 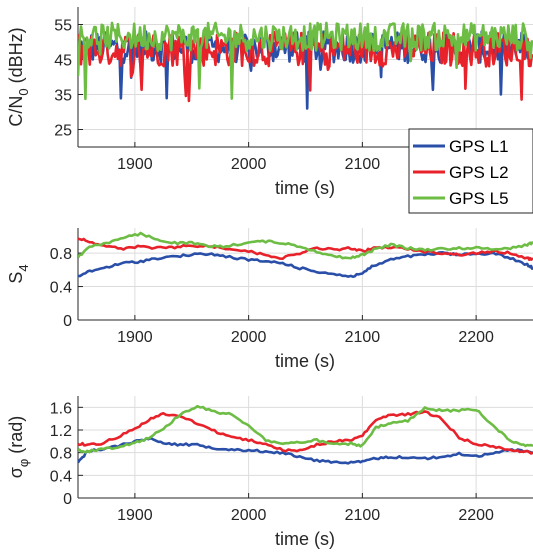 What do you see at coordinates (305, 264) in the screenshot?
I see `series-line-gps-l1` at bounding box center [305, 264].